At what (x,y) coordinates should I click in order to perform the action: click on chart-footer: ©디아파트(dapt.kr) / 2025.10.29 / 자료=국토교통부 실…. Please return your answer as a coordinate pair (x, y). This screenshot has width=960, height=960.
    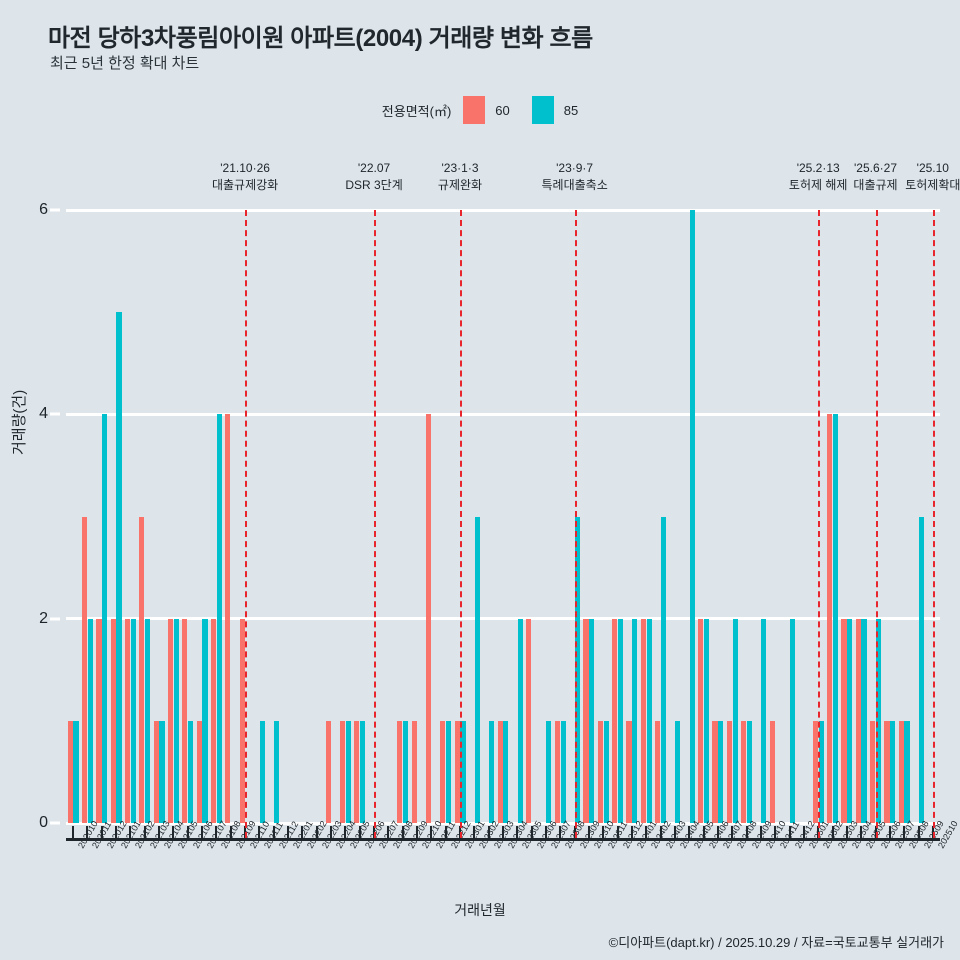
    Looking at the image, I should click on (776, 942).